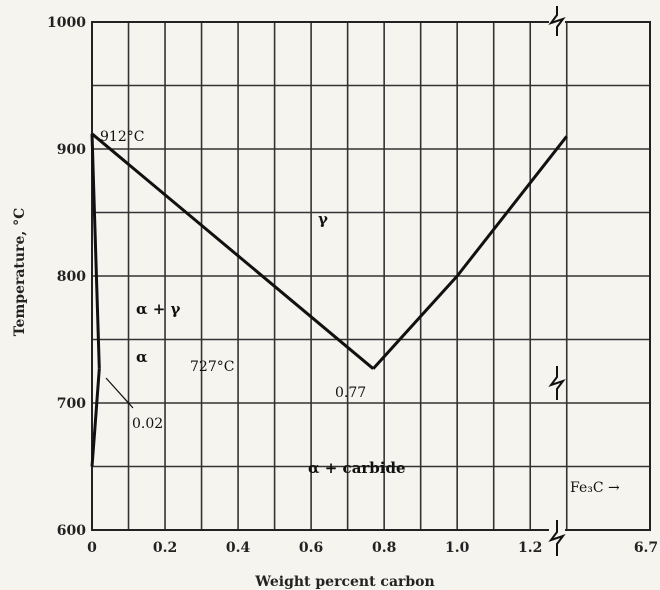  I want to click on x-tick-label: 0.4, so click(238, 548).